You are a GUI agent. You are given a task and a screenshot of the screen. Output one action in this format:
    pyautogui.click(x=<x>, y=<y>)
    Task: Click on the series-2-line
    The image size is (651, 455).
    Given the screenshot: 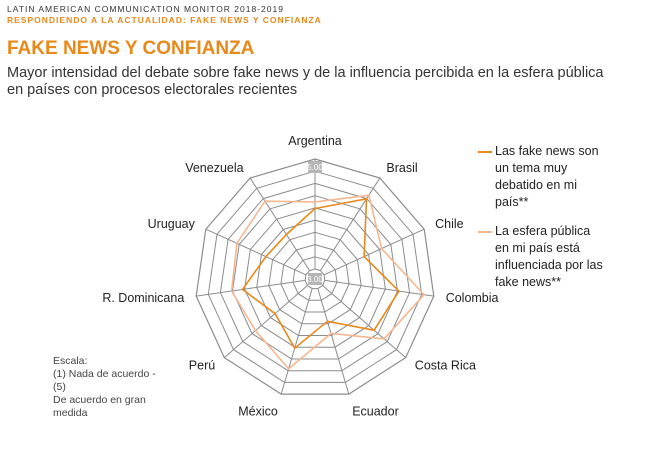 What is the action you would take?
    pyautogui.click(x=328, y=282)
    